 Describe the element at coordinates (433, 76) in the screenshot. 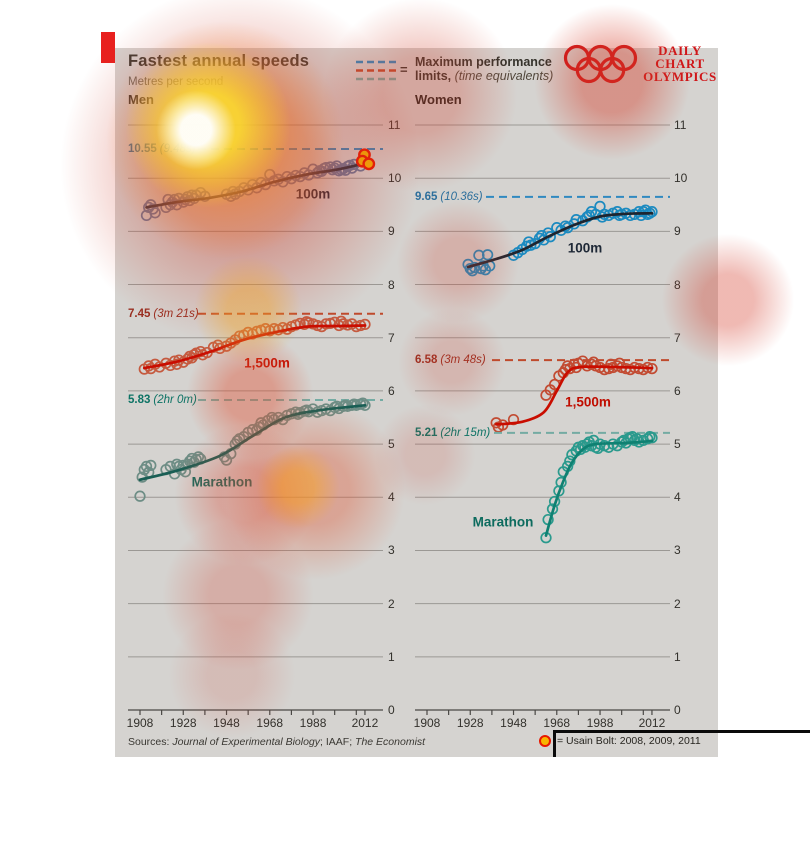

I see `legend-line-2-bold: limits,` at that location.